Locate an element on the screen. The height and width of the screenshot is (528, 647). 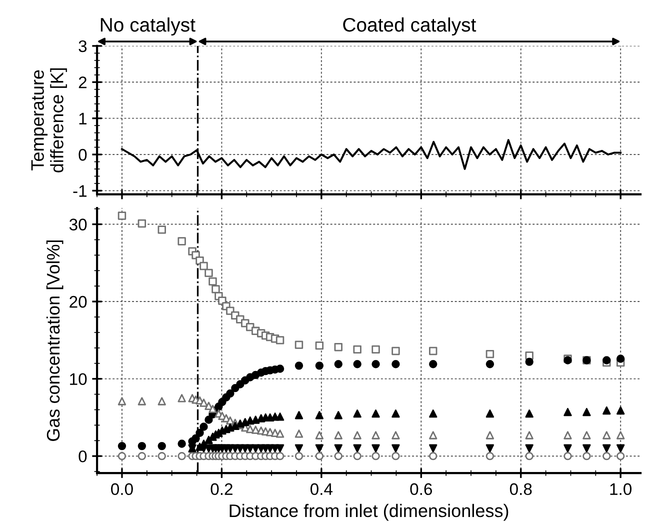
x-tick-label: 1.0 is located at coordinates (621, 489).